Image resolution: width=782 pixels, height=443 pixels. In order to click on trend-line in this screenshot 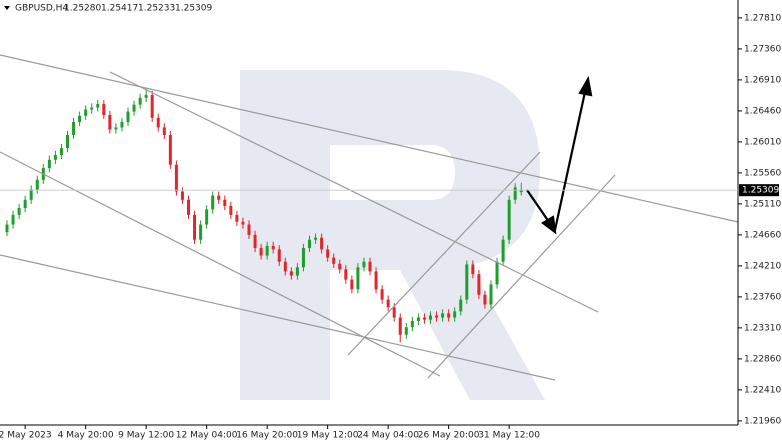, I will do `click(521, 276)`.